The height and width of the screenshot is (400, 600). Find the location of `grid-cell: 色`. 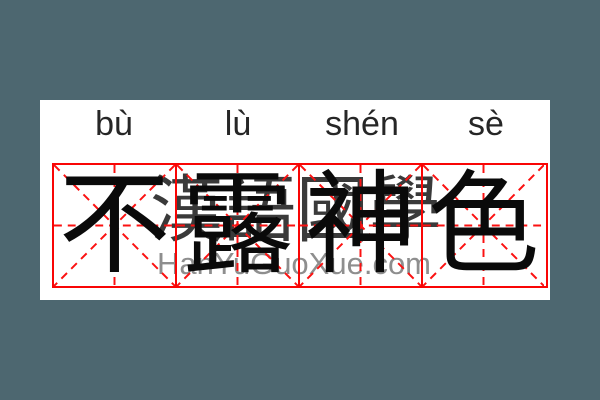

grid-cell: 色 is located at coordinates (483, 225).